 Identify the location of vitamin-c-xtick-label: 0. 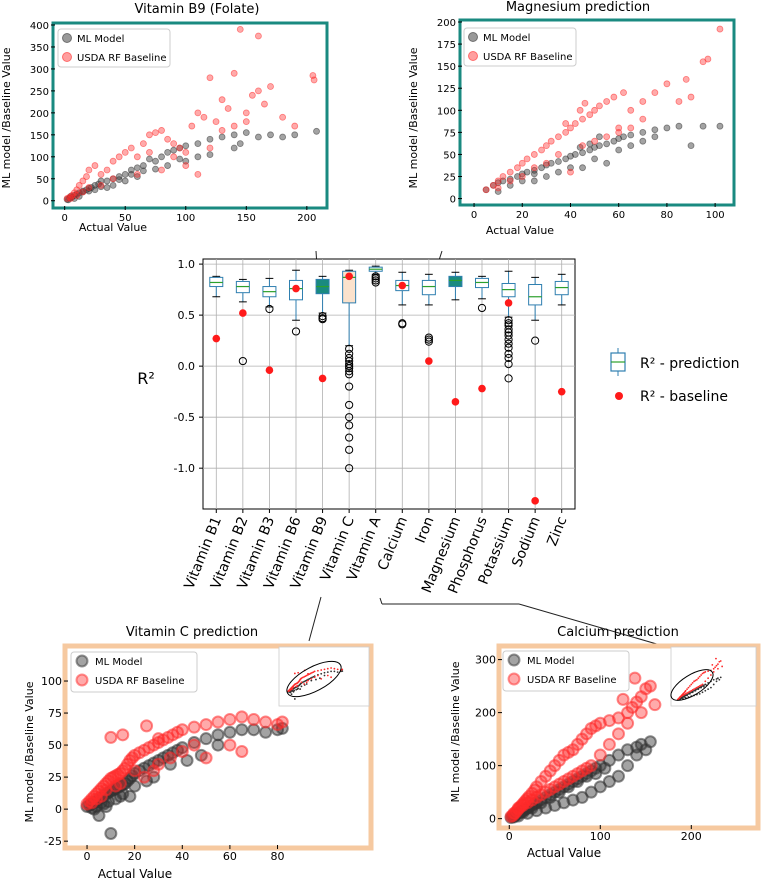
(87, 856).